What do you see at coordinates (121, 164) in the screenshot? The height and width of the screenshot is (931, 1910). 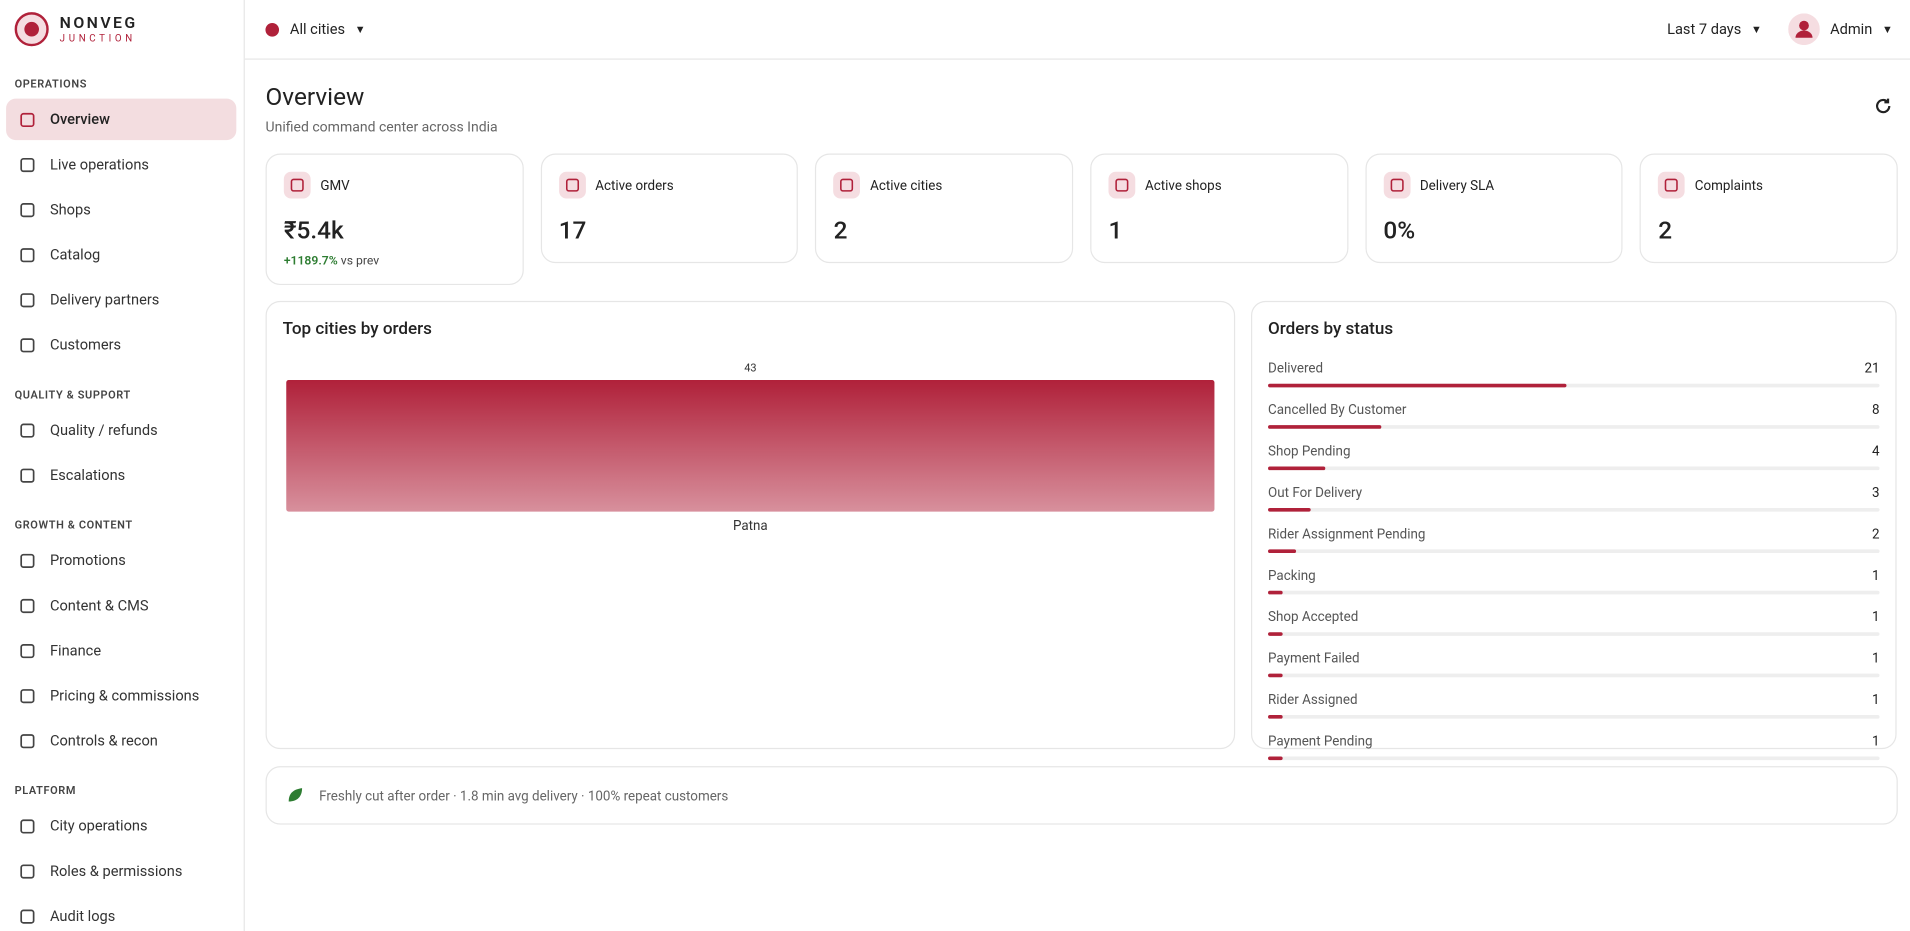 I see `nav-item: Live operations` at bounding box center [121, 164].